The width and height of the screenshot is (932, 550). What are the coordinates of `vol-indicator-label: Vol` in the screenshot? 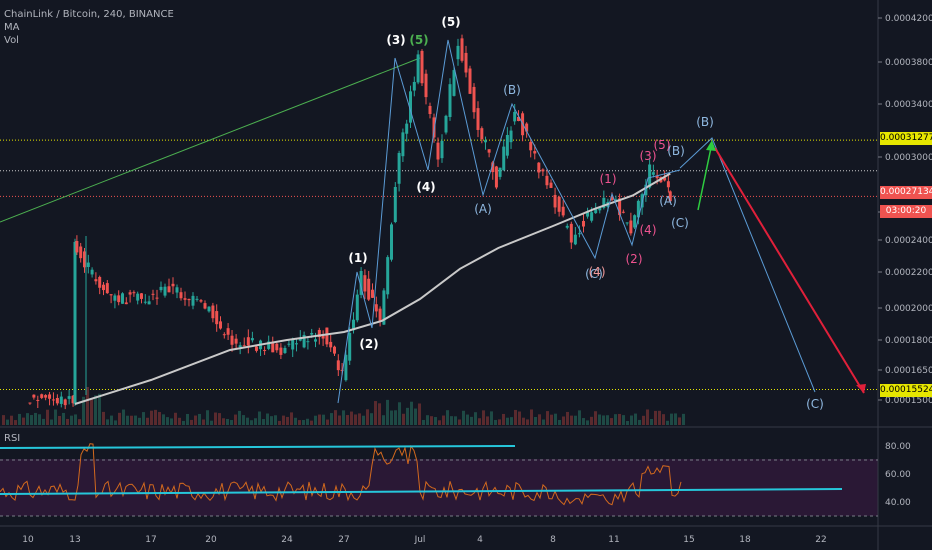 It's located at (11, 40).